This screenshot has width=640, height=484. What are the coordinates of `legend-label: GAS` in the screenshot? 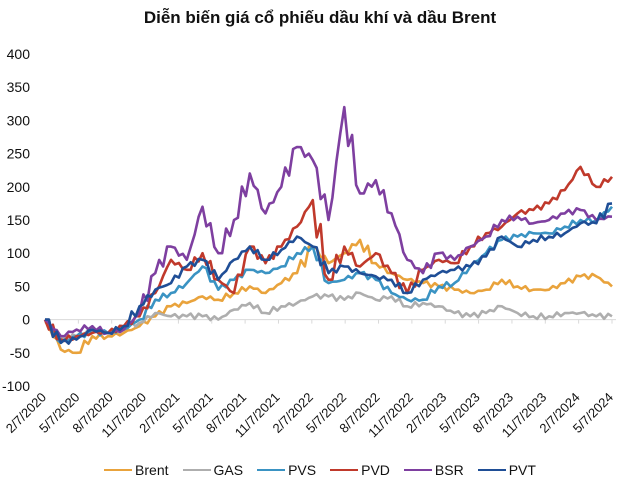 It's located at (228, 470).